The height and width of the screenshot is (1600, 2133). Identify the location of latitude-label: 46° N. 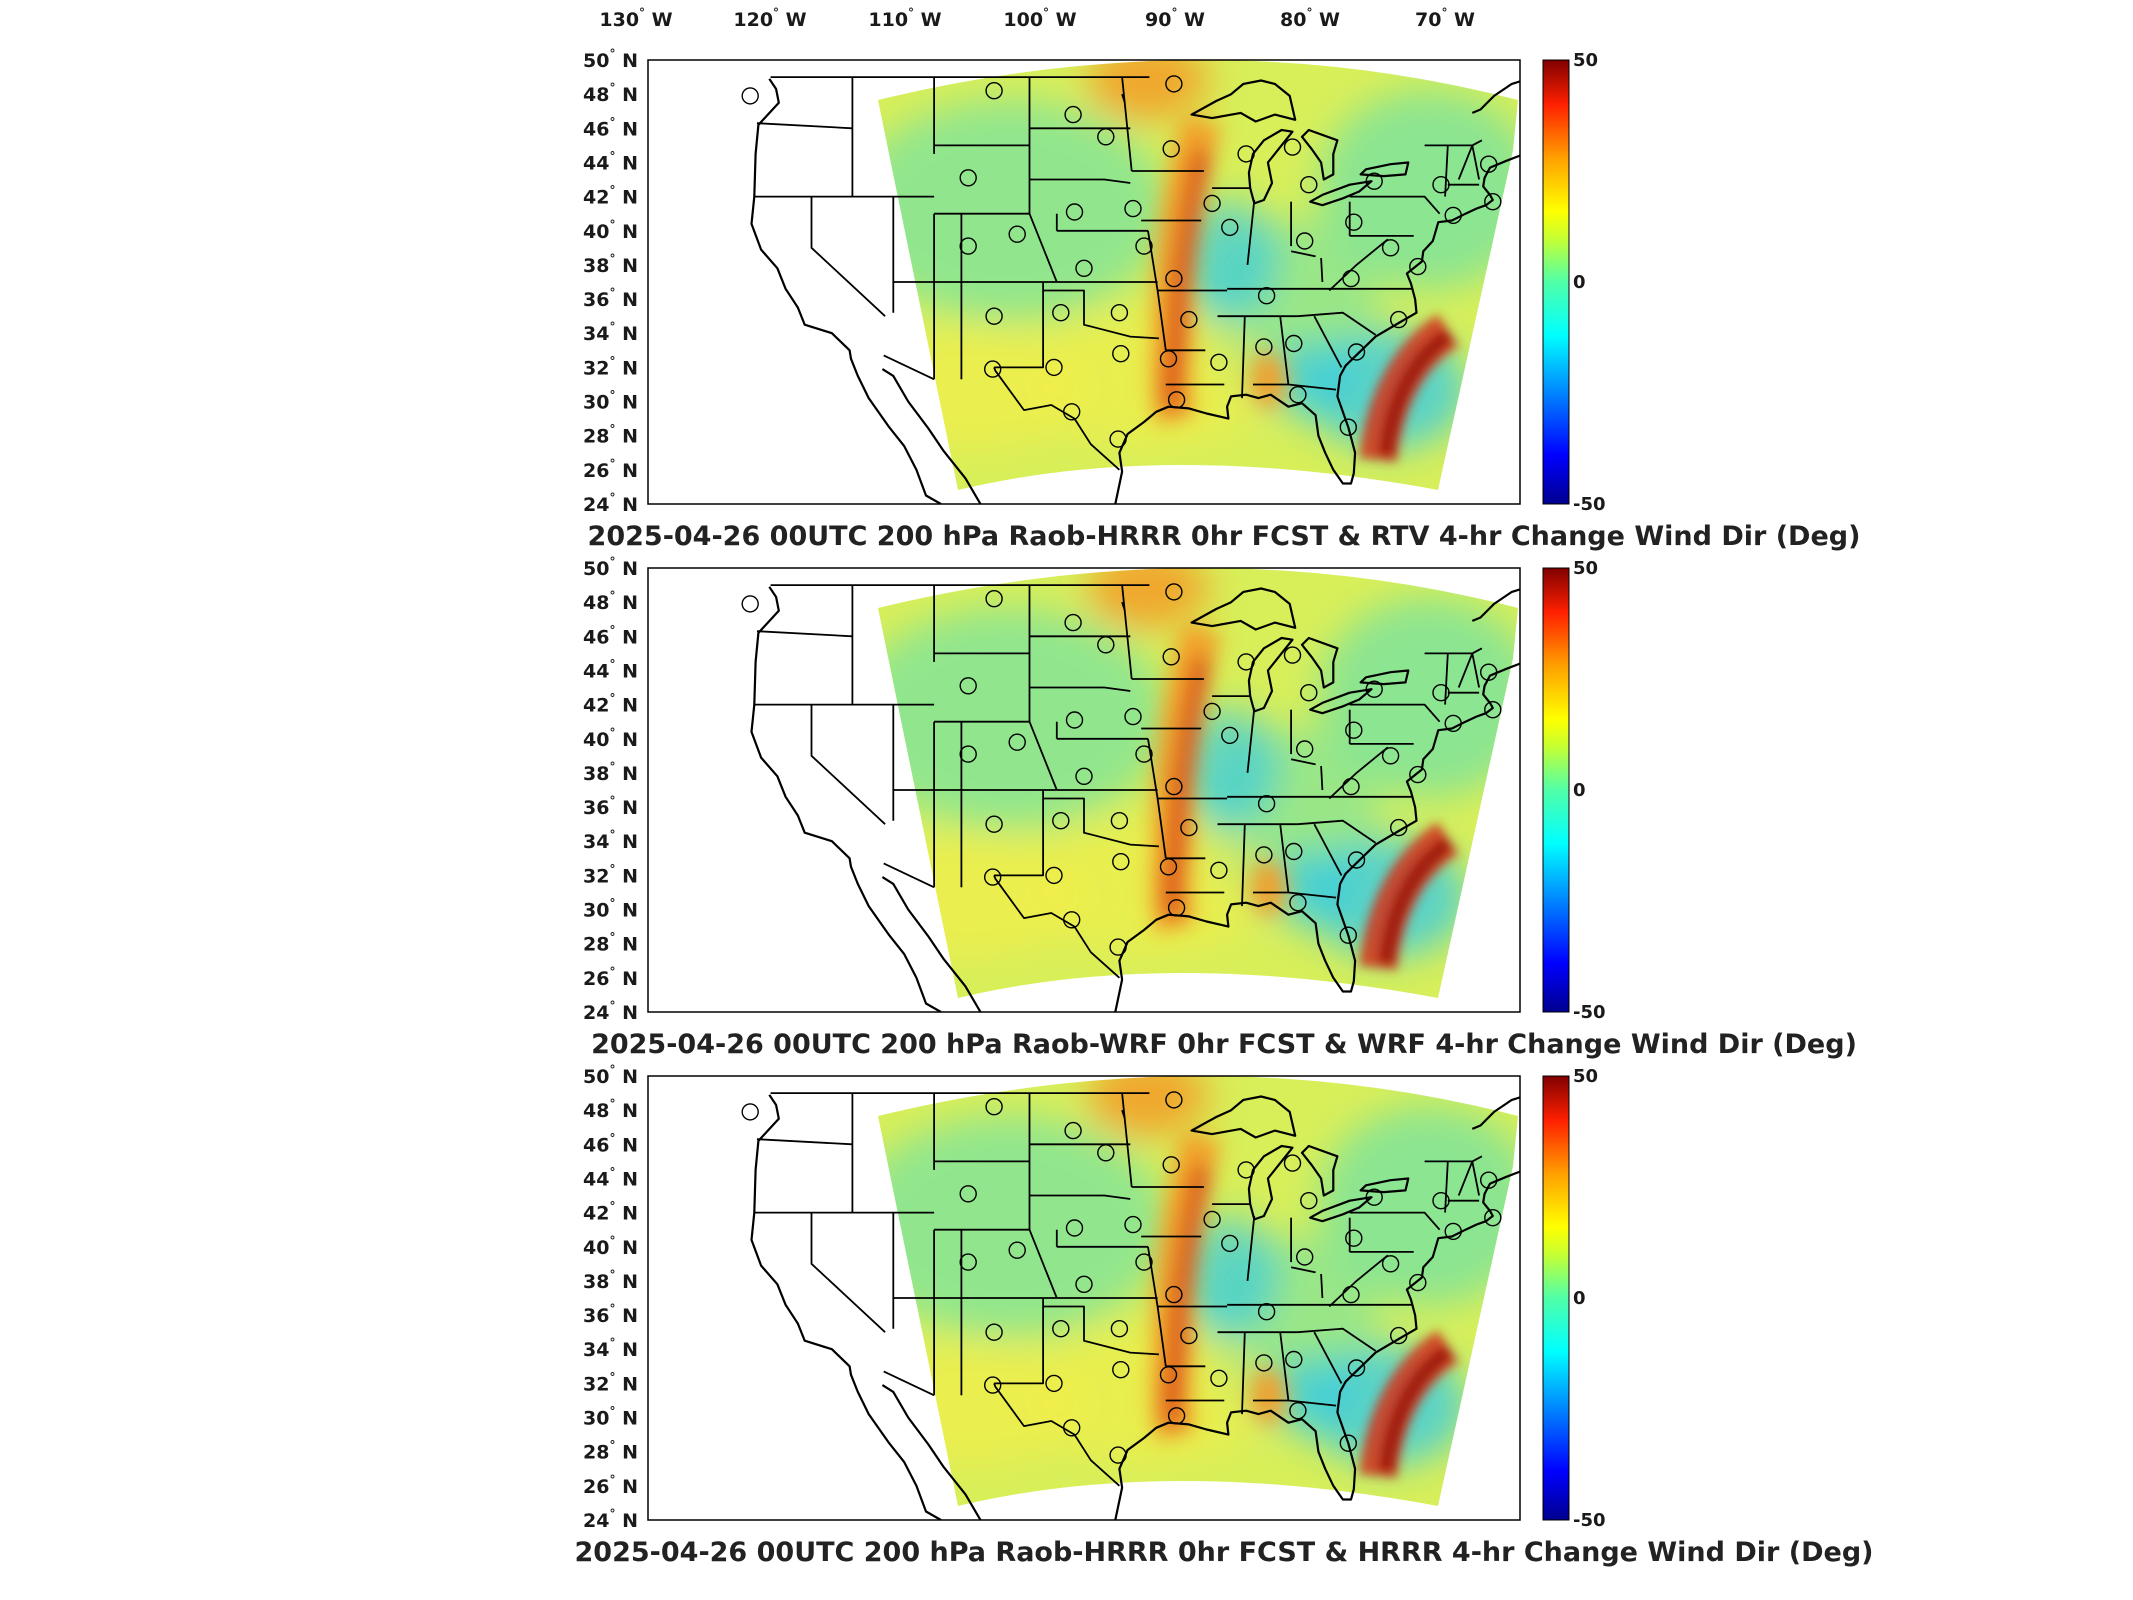
(610, 127).